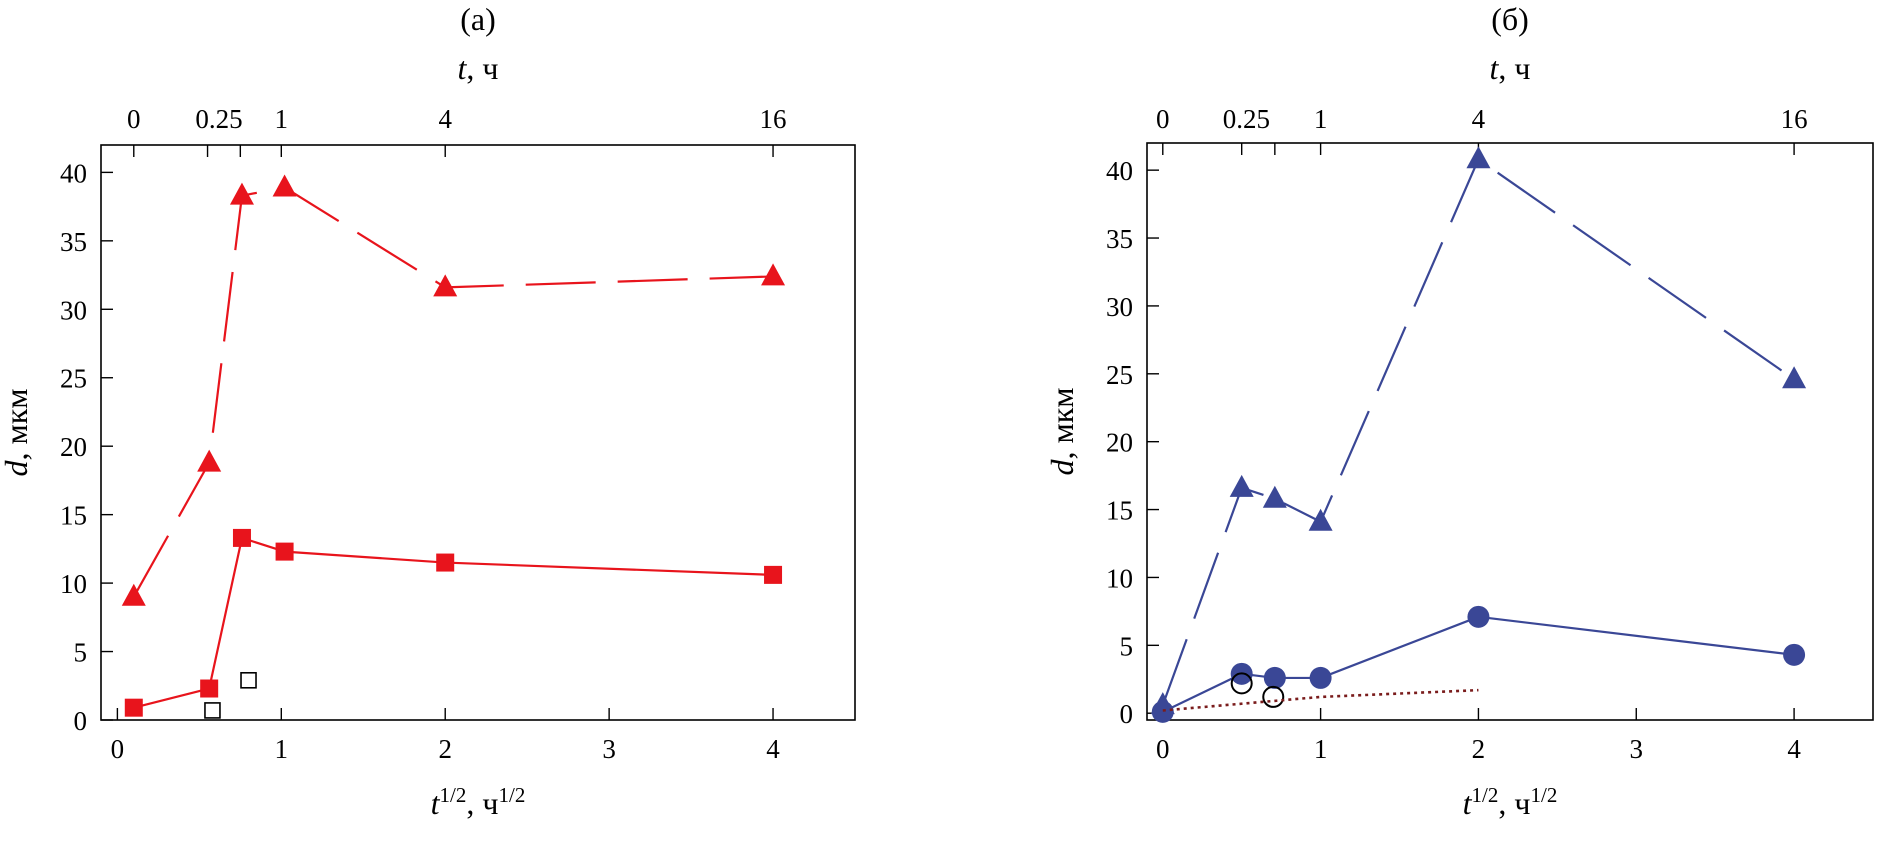 The image size is (1886, 855). Describe the element at coordinates (478, 19) in the screenshot. I see `panel-label: (а)` at that location.